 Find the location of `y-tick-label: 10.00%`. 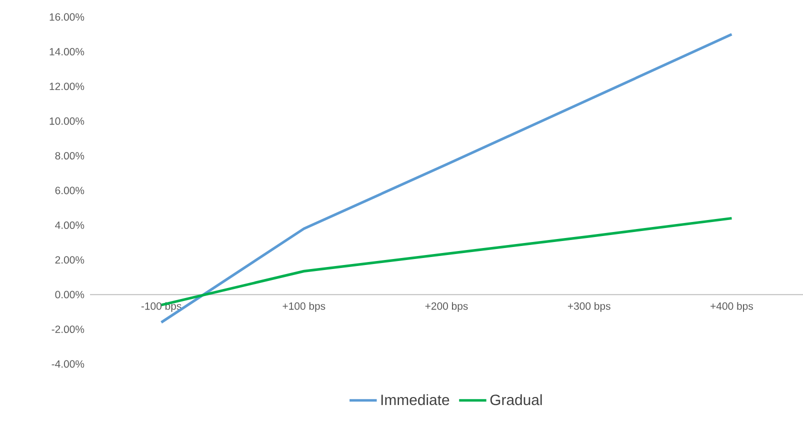

y-tick-label: 10.00% is located at coordinates (67, 121).